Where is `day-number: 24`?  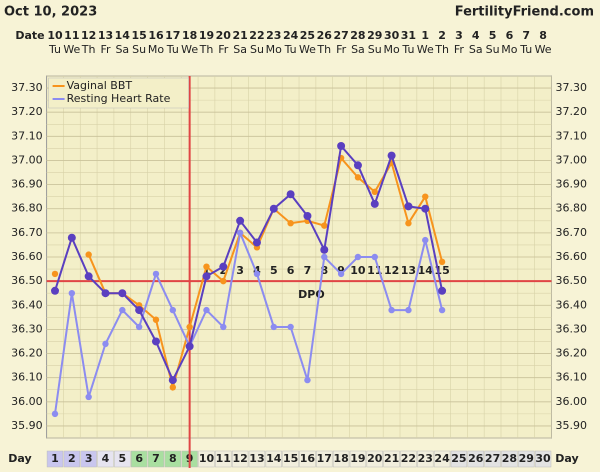 day-number: 24 is located at coordinates (442, 458).